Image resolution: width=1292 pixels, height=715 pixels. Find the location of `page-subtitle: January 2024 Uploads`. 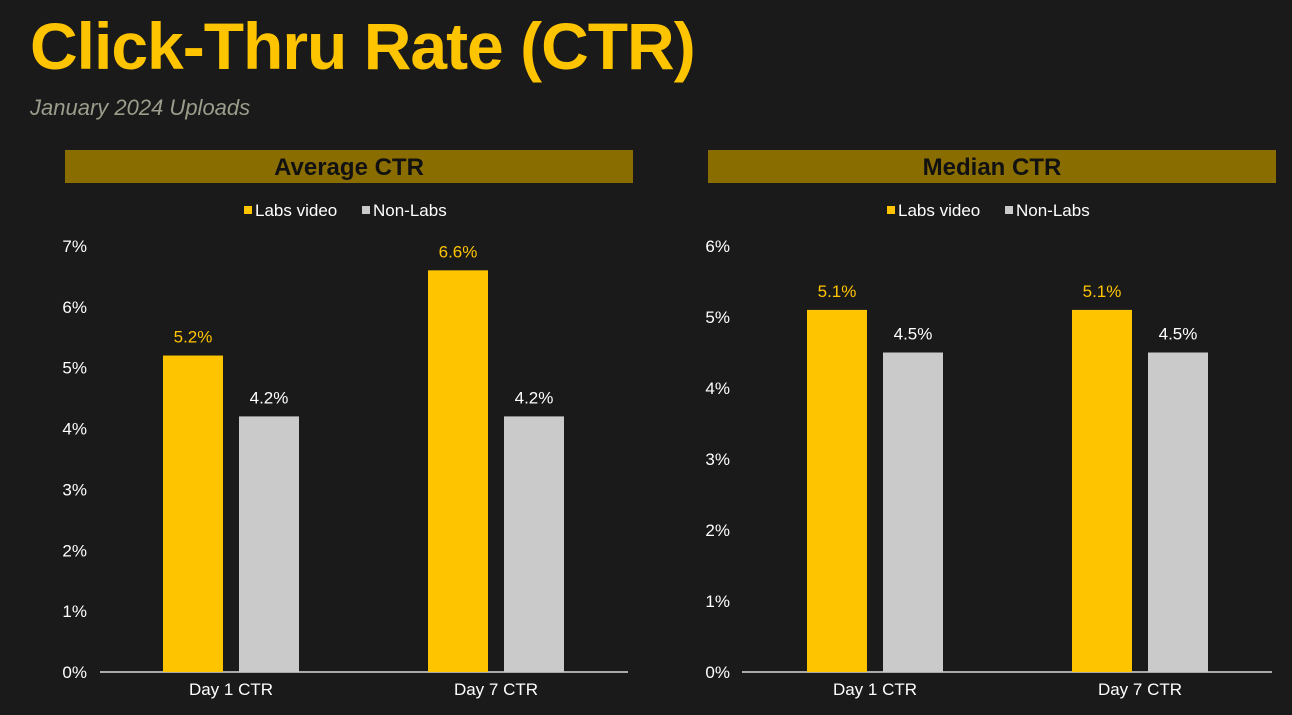

page-subtitle: January 2024 Uploads is located at coordinates (140, 107).